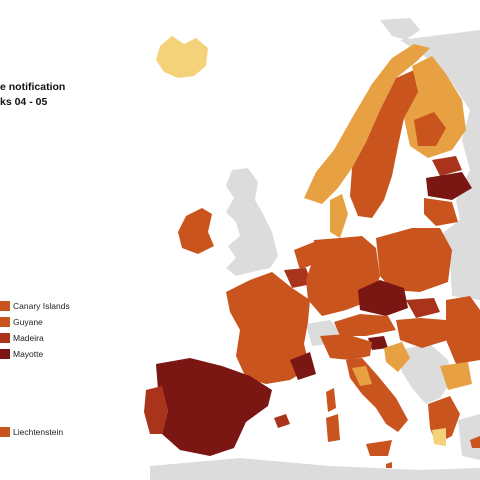 The height and width of the screenshot is (480, 480). Describe the element at coordinates (469, 437) in the screenshot. I see `region-turkey-edge` at that location.